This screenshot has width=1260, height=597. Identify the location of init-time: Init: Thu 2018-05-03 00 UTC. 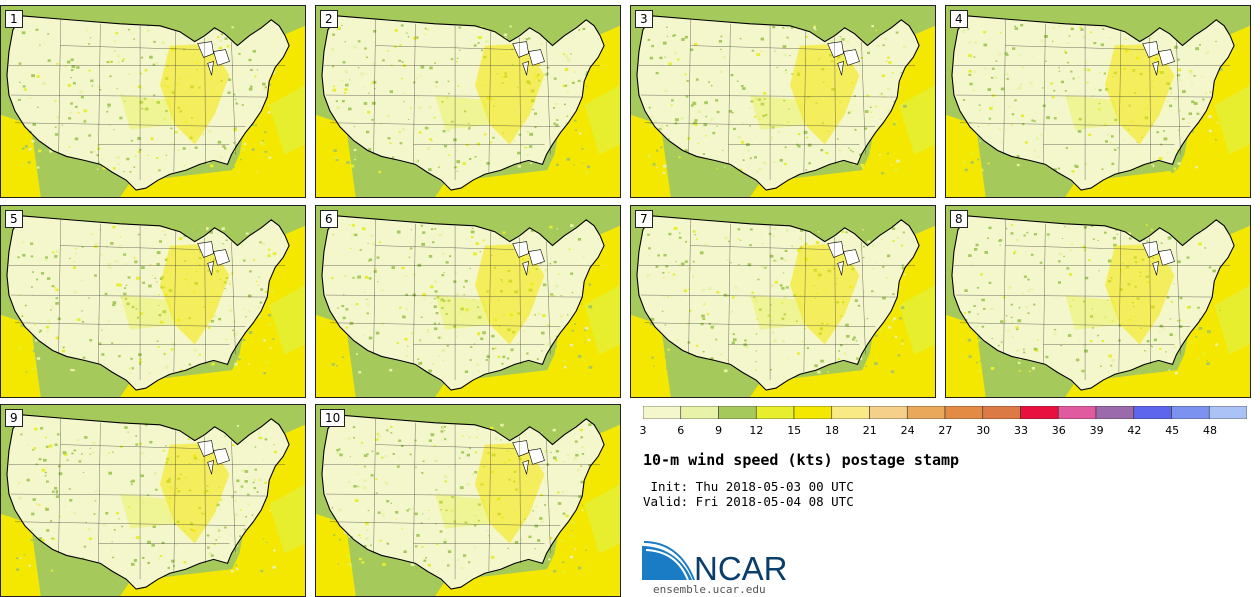
(748, 486).